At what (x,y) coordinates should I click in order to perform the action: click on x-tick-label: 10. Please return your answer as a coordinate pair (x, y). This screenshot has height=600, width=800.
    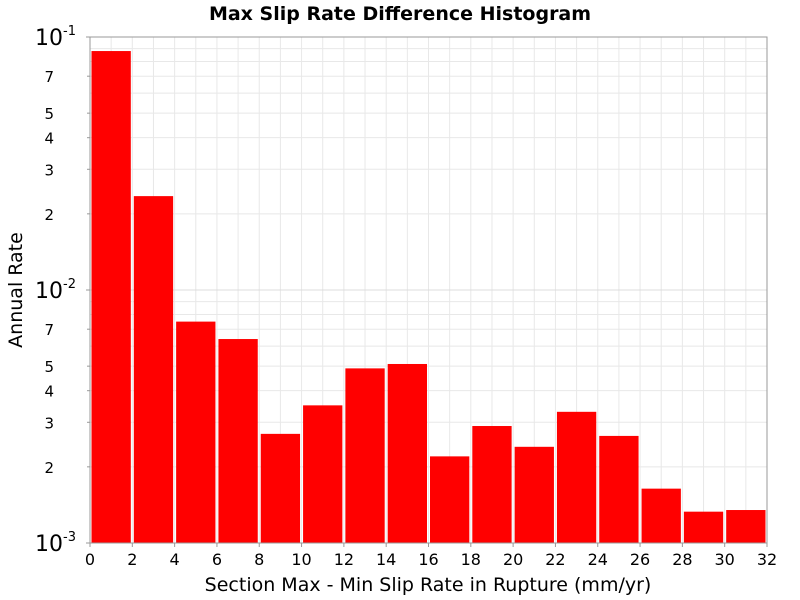
    Looking at the image, I should click on (301, 559).